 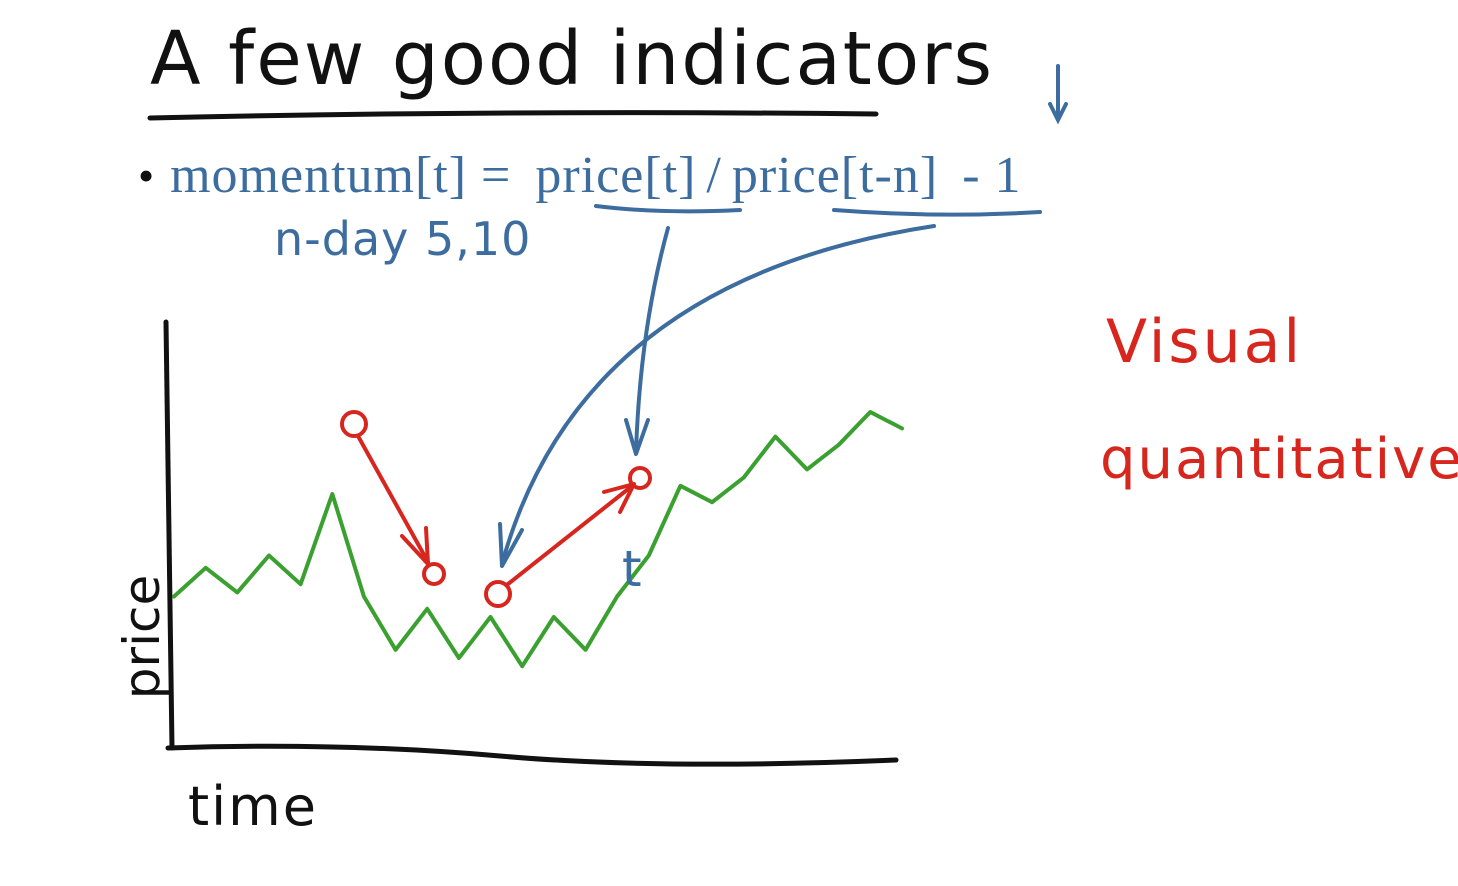 I want to click on marker-low, so click(x=498, y=594).